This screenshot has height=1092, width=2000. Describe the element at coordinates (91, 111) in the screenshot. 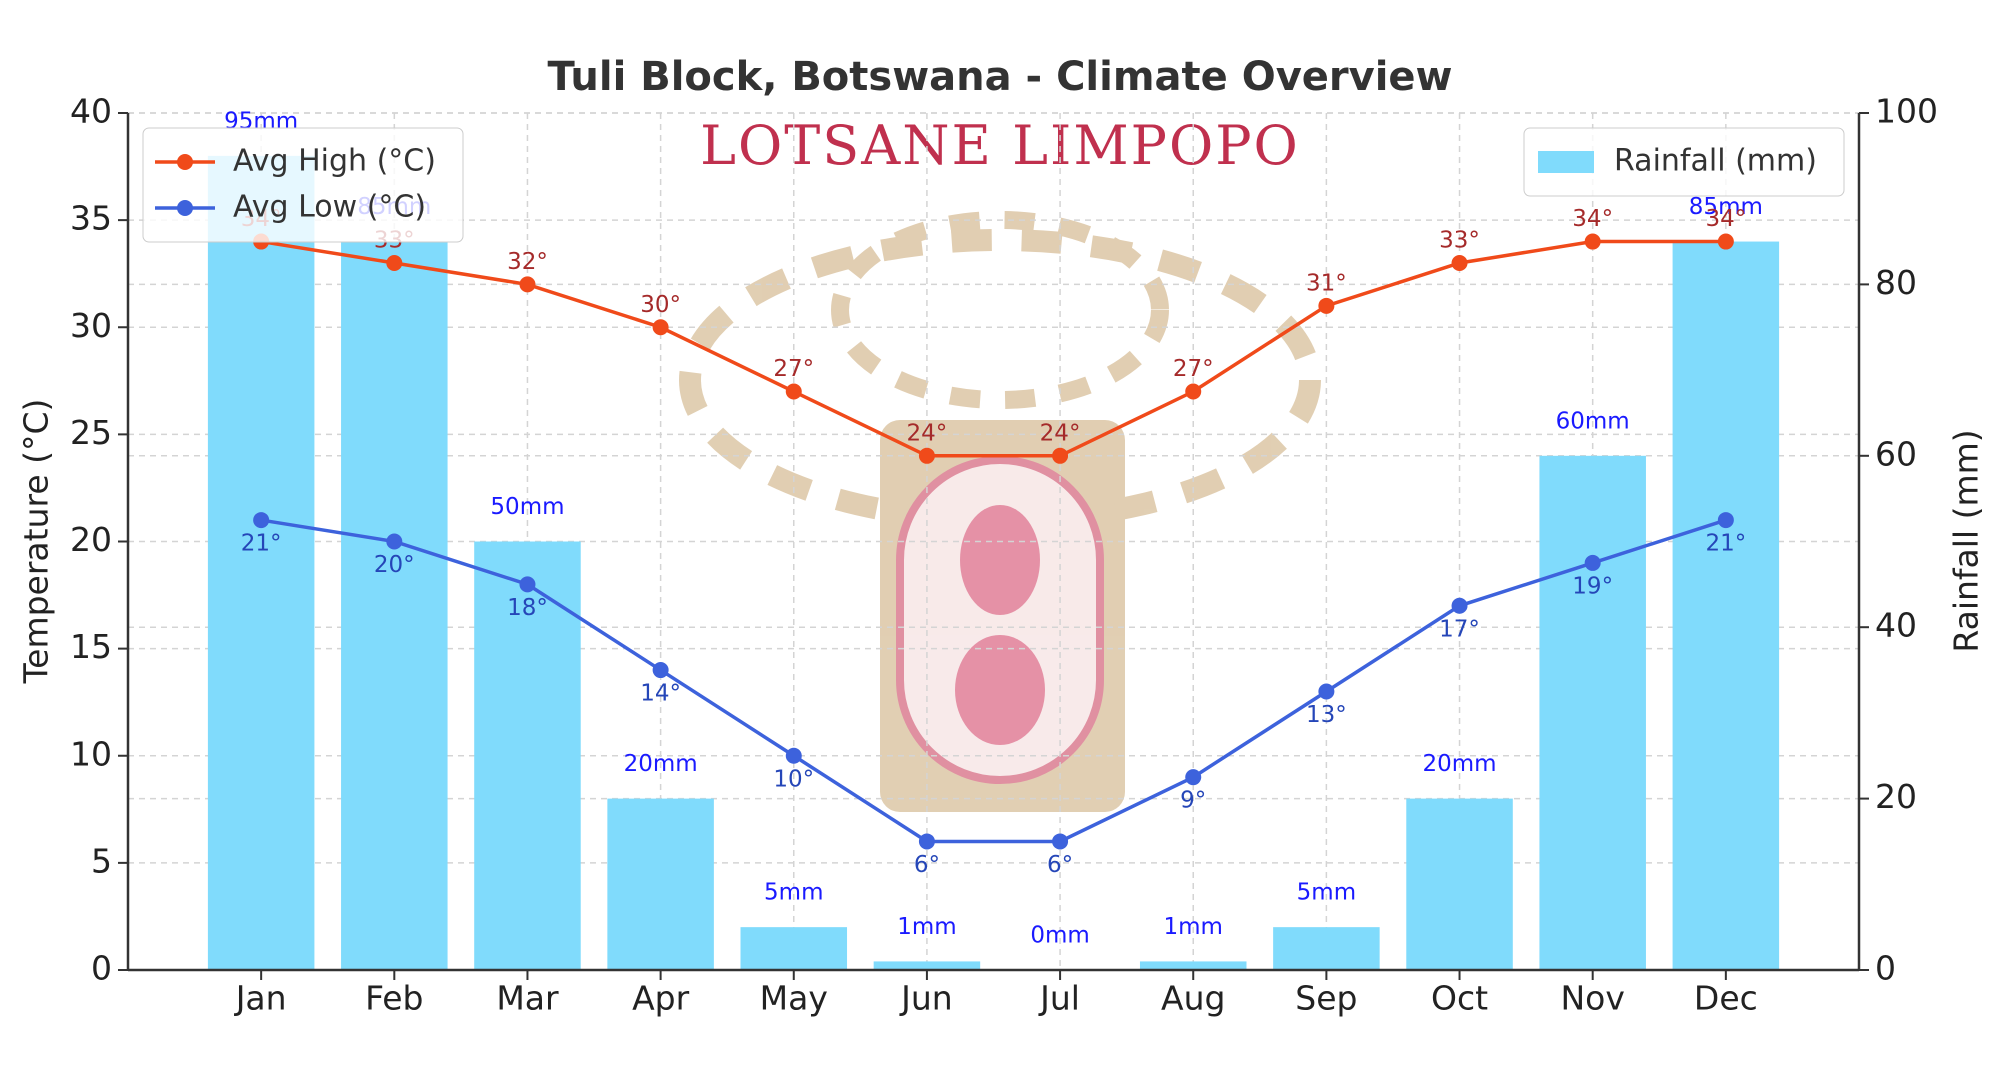

I see `y-tick-label: 40` at that location.